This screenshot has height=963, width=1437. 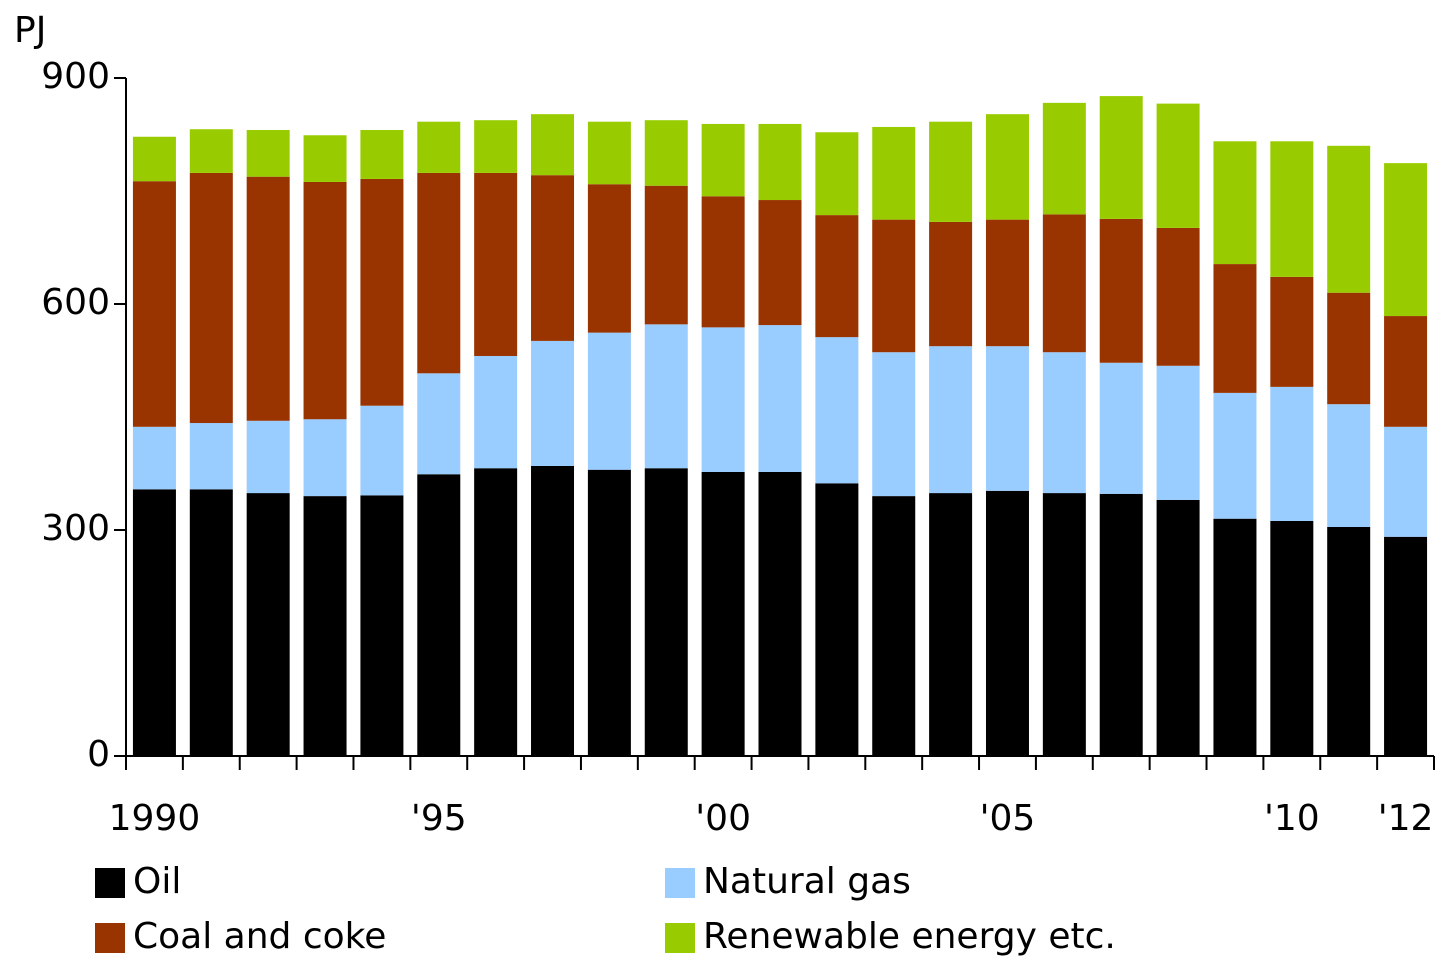 I want to click on y-tick-label: 0, so click(x=98, y=754).